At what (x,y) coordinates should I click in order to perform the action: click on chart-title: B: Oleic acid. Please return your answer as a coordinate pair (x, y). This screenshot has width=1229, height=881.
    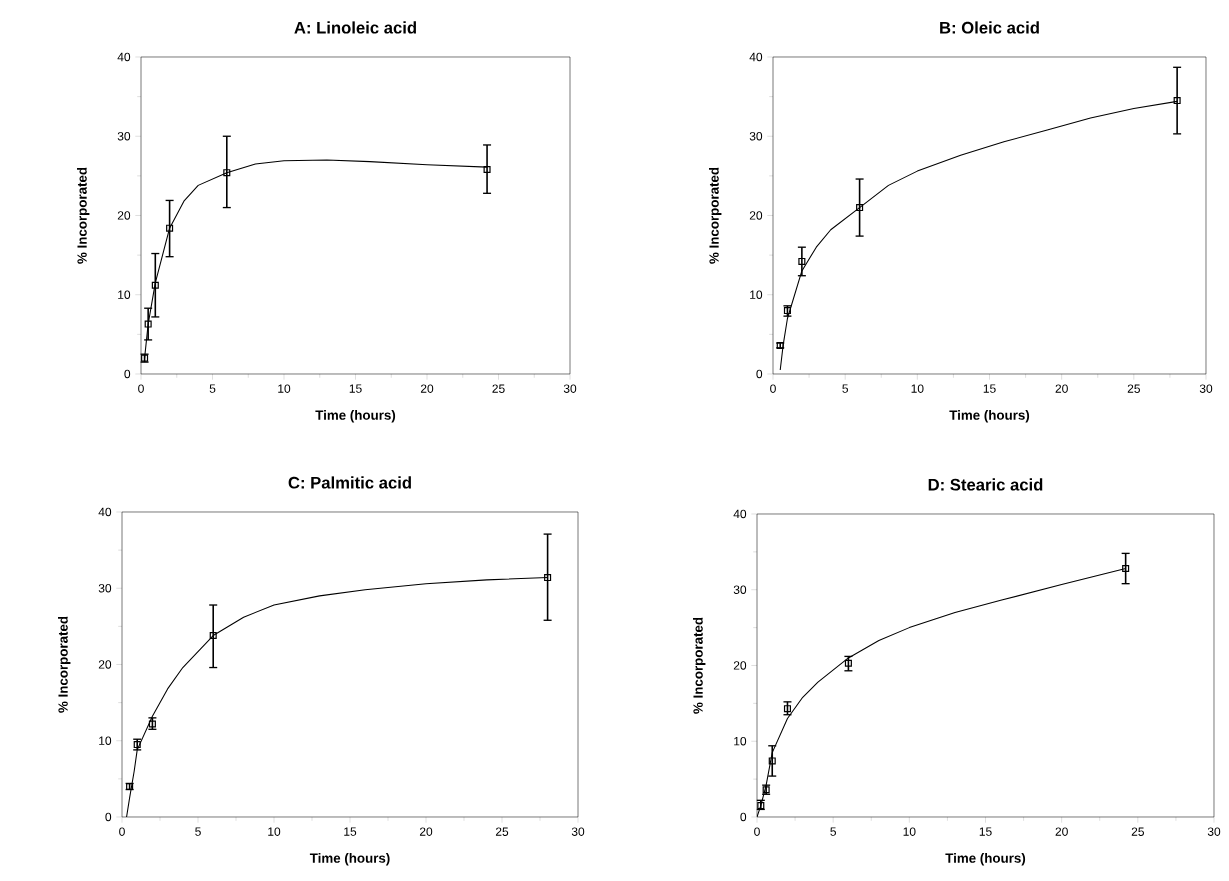
    Looking at the image, I should click on (989, 27).